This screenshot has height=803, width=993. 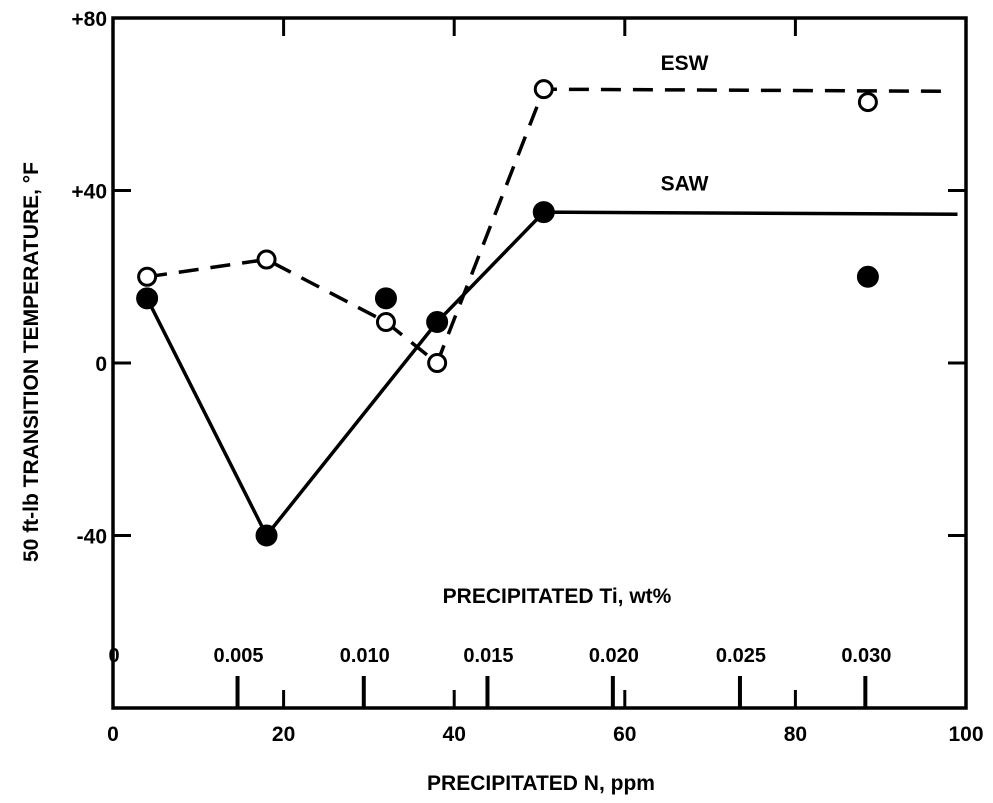 What do you see at coordinates (795, 734) in the screenshot?
I see `x-tick-label: 80` at bounding box center [795, 734].